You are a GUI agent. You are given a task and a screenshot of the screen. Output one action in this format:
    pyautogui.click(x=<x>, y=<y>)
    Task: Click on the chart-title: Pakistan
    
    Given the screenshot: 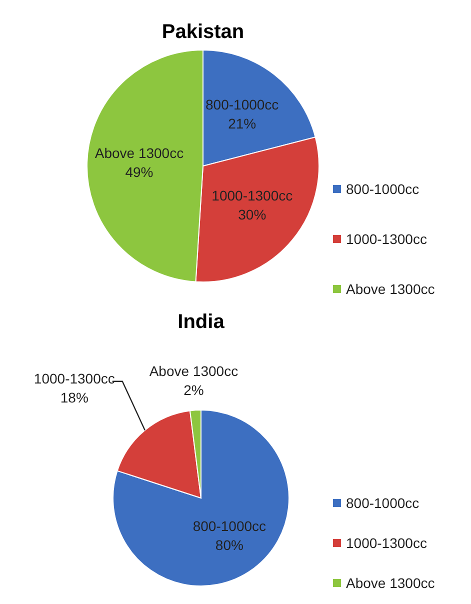 What is the action you would take?
    pyautogui.click(x=203, y=32)
    